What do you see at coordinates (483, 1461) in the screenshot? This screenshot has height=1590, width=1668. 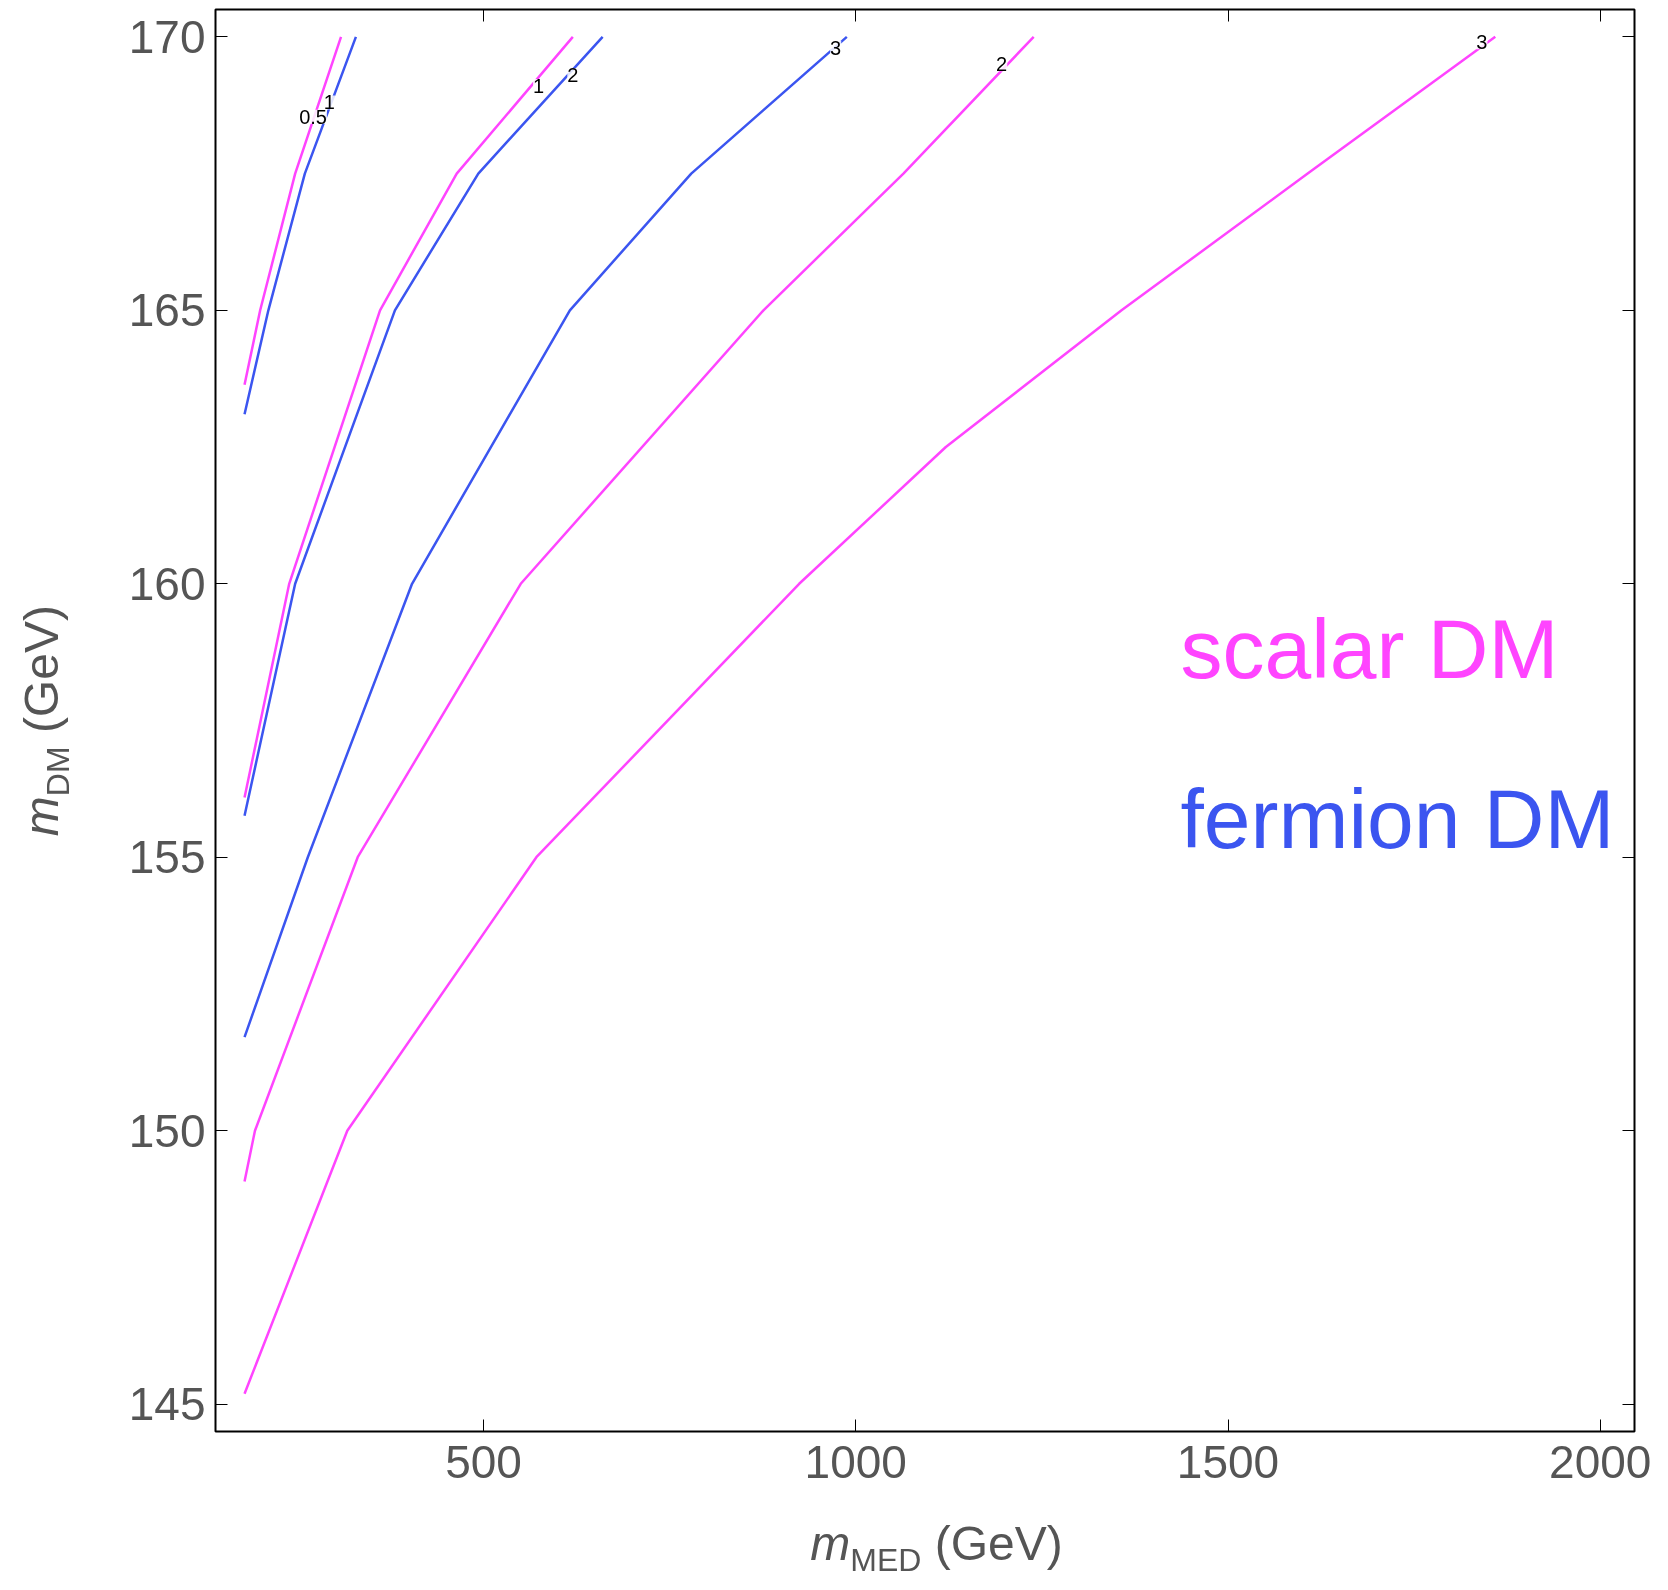 I see `x-tick-label: 500` at bounding box center [483, 1461].